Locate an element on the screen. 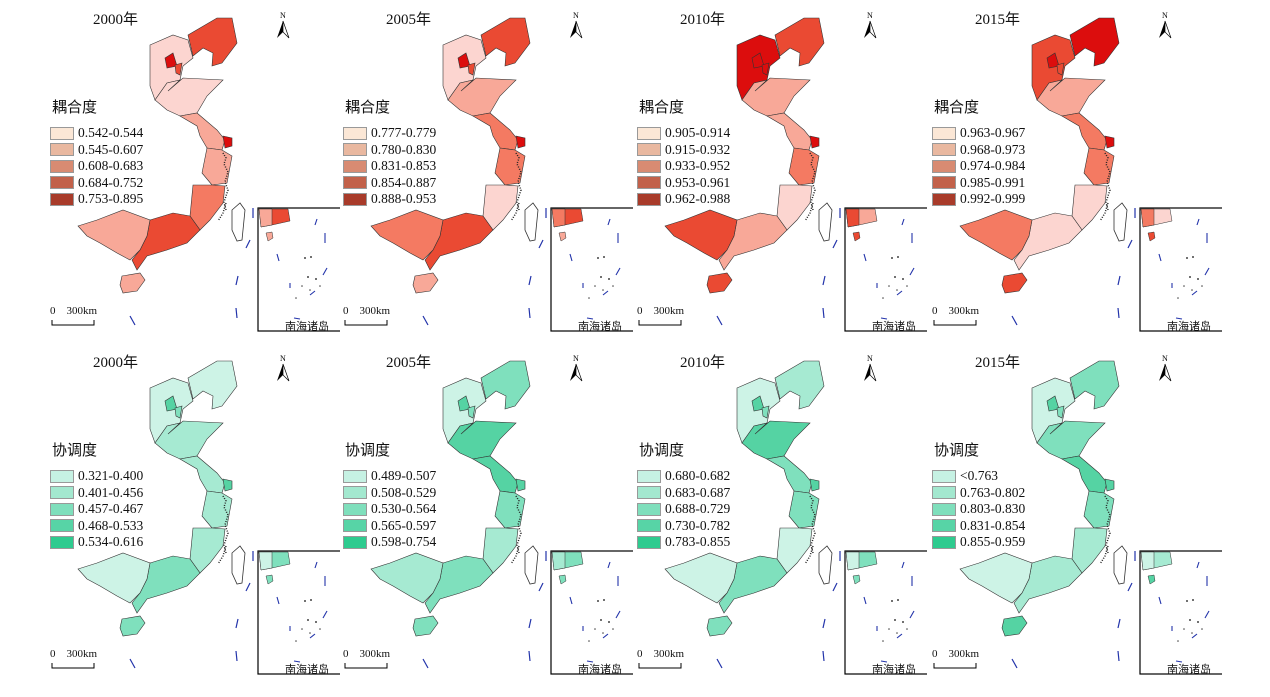 The width and height of the screenshot is (1270, 697). legend-label: 0.780-0.830 is located at coordinates (404, 149).